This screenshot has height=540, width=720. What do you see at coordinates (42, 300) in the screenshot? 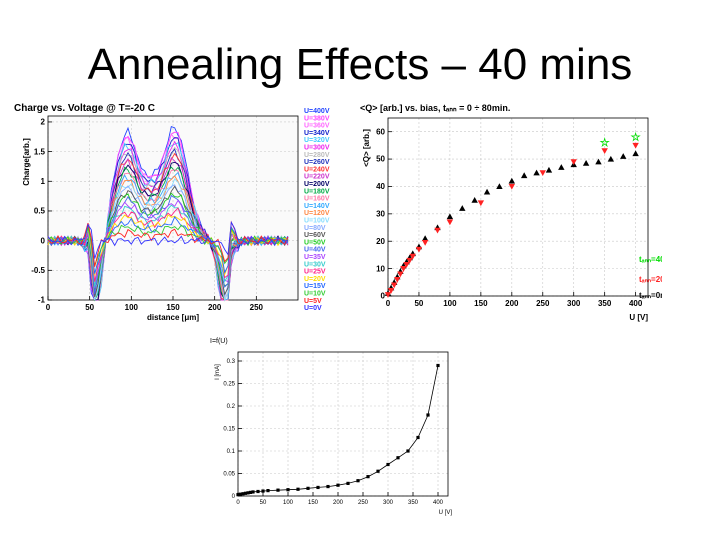
I see `y-tick-label: -1` at bounding box center [42, 300].